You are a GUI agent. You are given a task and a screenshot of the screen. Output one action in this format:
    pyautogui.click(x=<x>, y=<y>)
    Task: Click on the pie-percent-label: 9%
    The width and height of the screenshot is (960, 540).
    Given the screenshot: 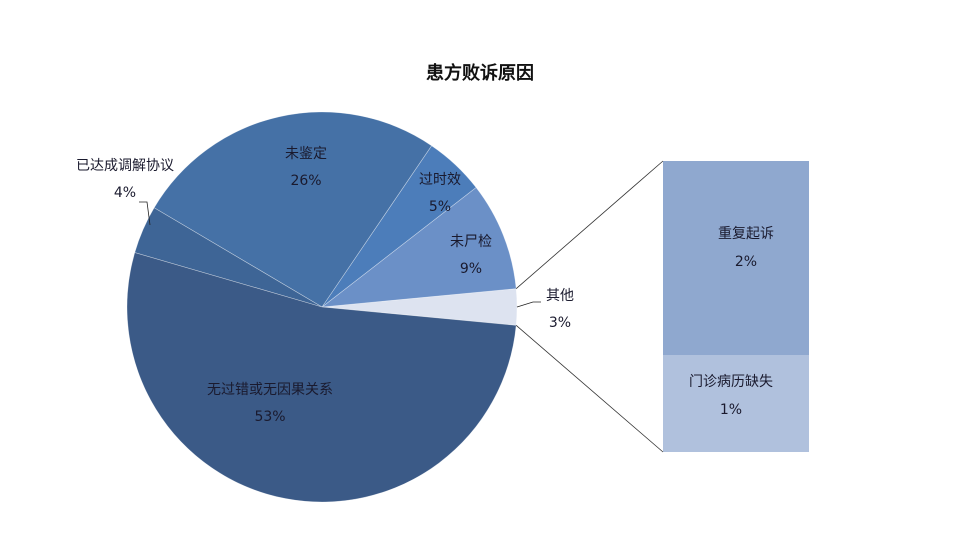 What is the action you would take?
    pyautogui.click(x=471, y=269)
    